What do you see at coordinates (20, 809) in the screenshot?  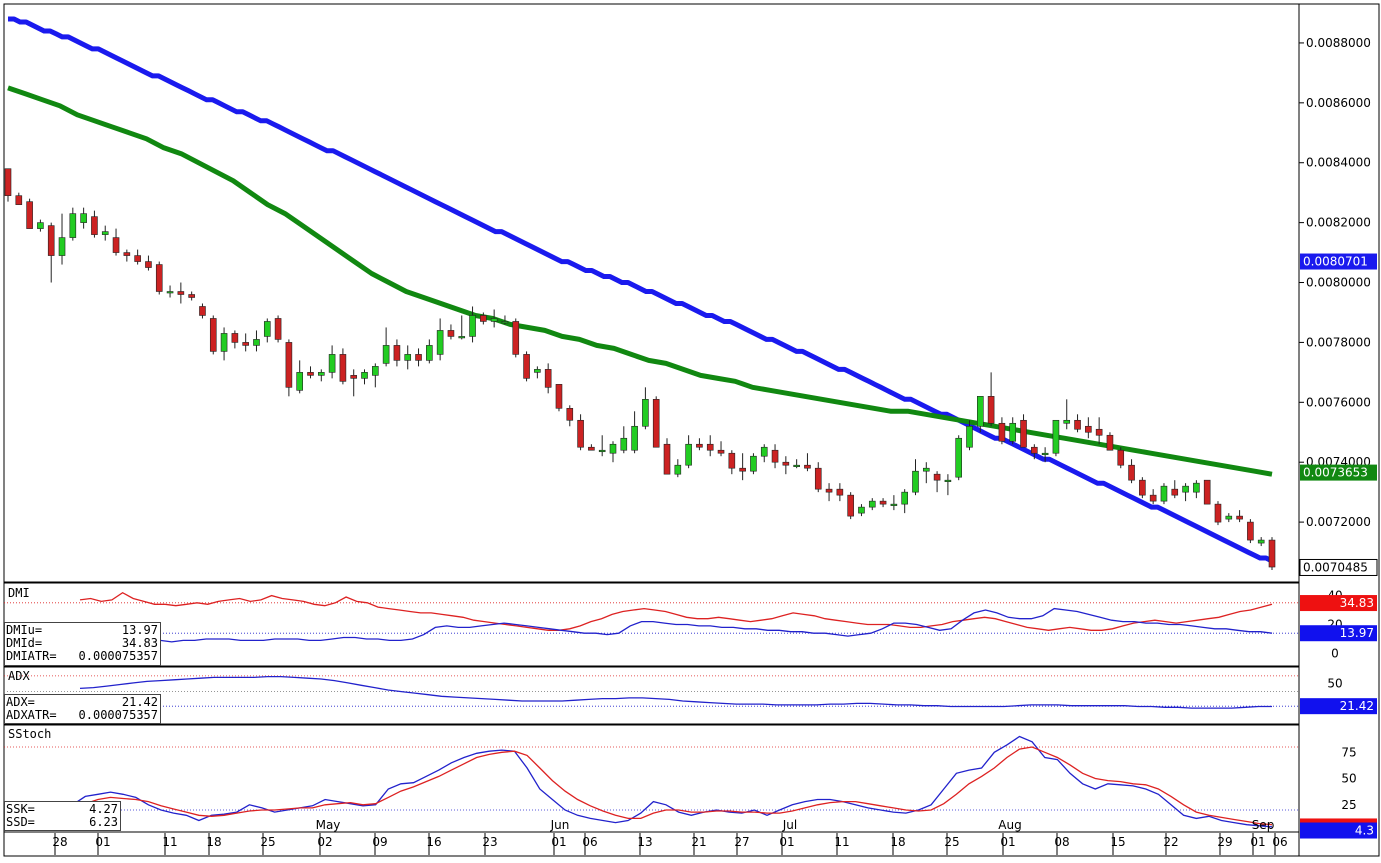 I see `ssk-label: SSK=` at bounding box center [20, 809].